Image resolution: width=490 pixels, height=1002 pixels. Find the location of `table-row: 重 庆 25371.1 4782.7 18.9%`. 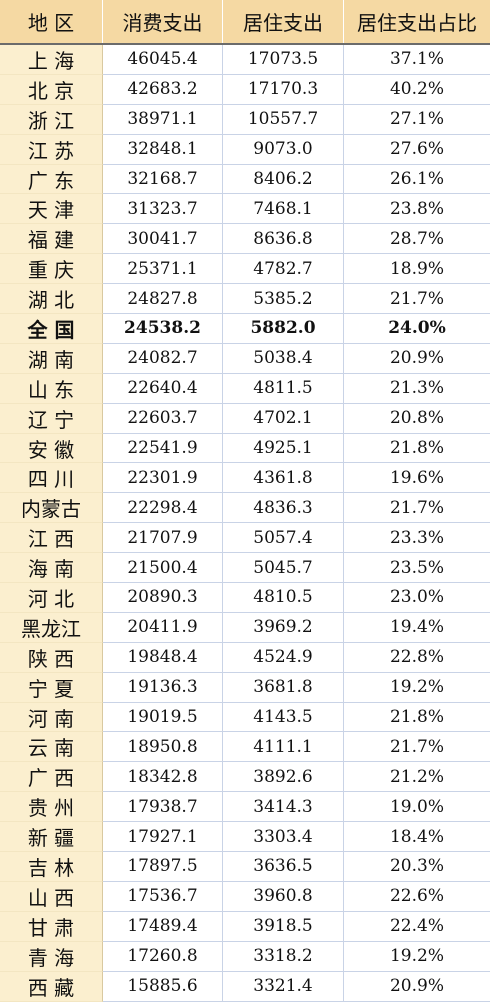

table-row: 重 庆 25371.1 4782.7 18.9% is located at coordinates (245, 269).